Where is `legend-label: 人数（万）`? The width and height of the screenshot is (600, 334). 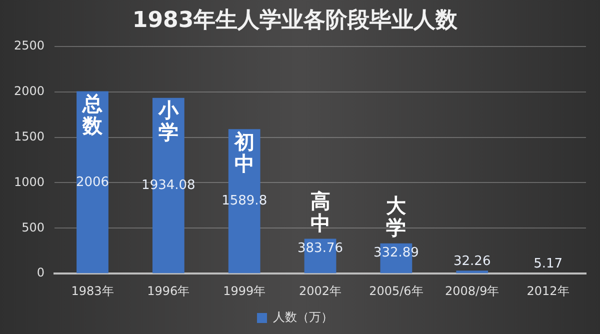
legend-label: 人数（万） is located at coordinates (303, 317).